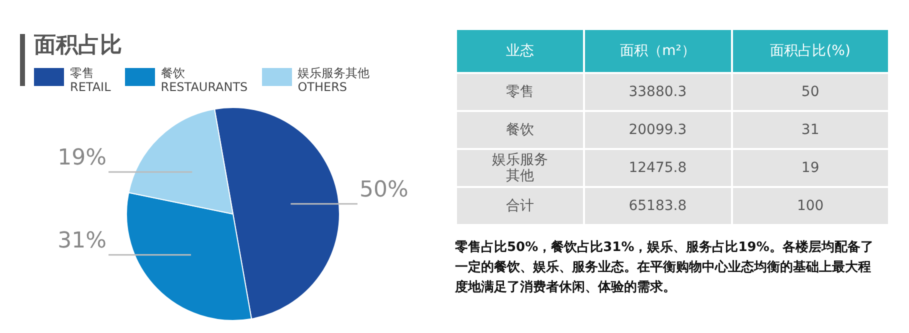 The width and height of the screenshot is (909, 333). I want to click on data-label: 12475.8, so click(658, 168).